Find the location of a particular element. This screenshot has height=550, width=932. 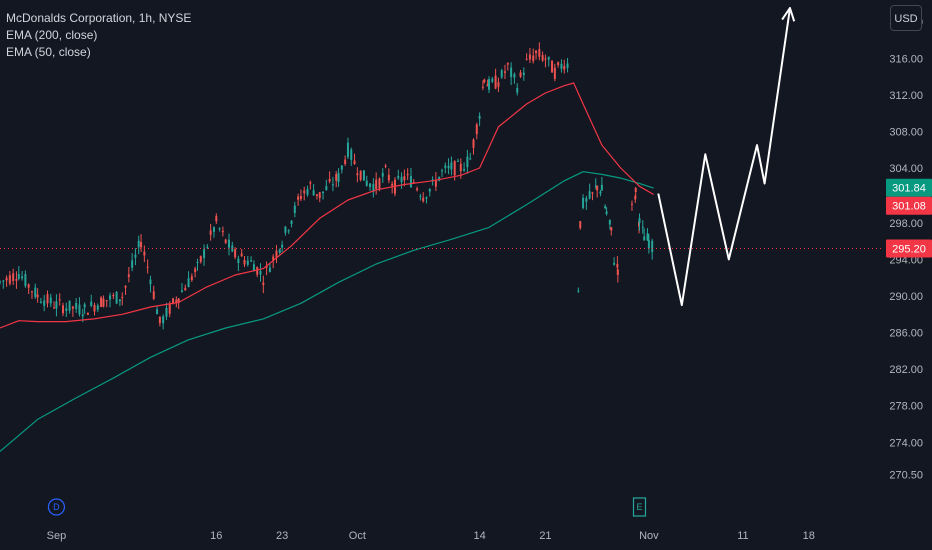

earnings-marker-icon is located at coordinates (639, 507).